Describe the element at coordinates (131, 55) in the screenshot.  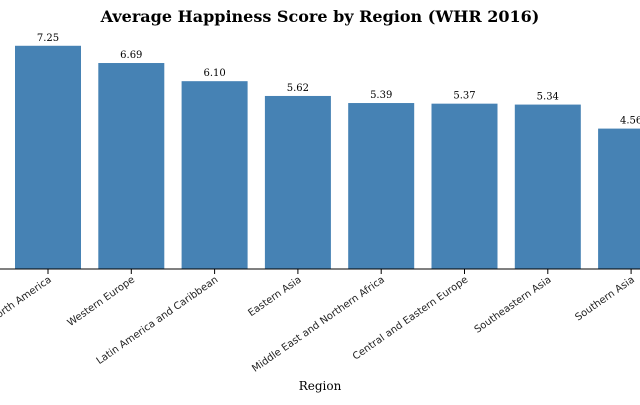
I see `bar-value-label-1: 6.69` at that location.